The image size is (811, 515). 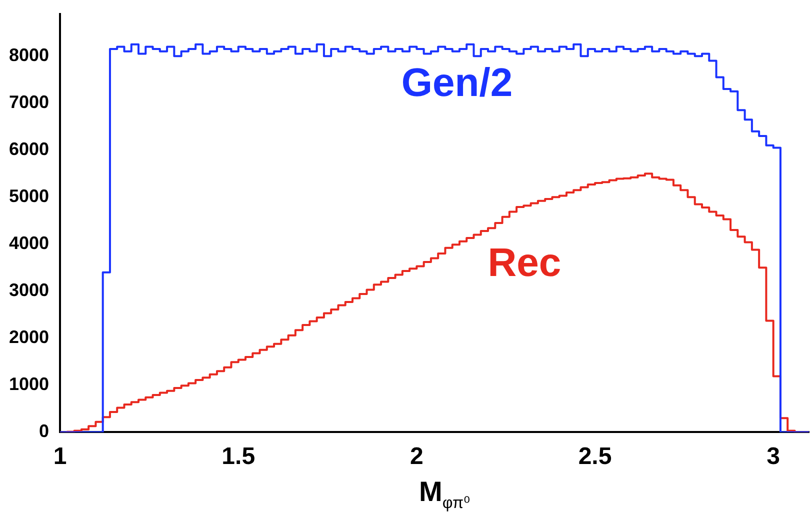 What do you see at coordinates (417, 456) in the screenshot?
I see `x-tick-label: 2` at bounding box center [417, 456].